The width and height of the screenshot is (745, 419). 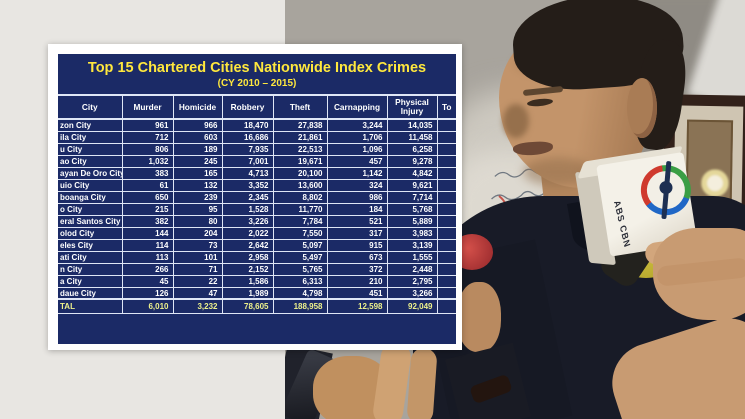 What do you see at coordinates (247, 233) in the screenshot?
I see `value-cell: 2,022` at bounding box center [247, 233].